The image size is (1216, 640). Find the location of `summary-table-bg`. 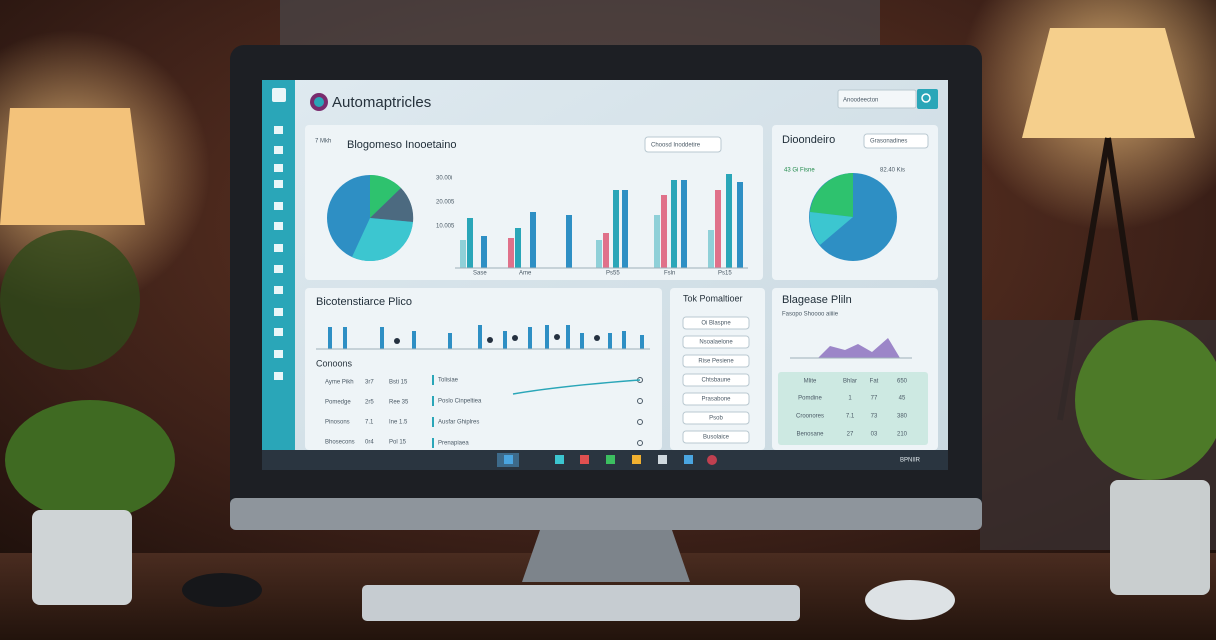

summary-table-bg is located at coordinates (853, 408).